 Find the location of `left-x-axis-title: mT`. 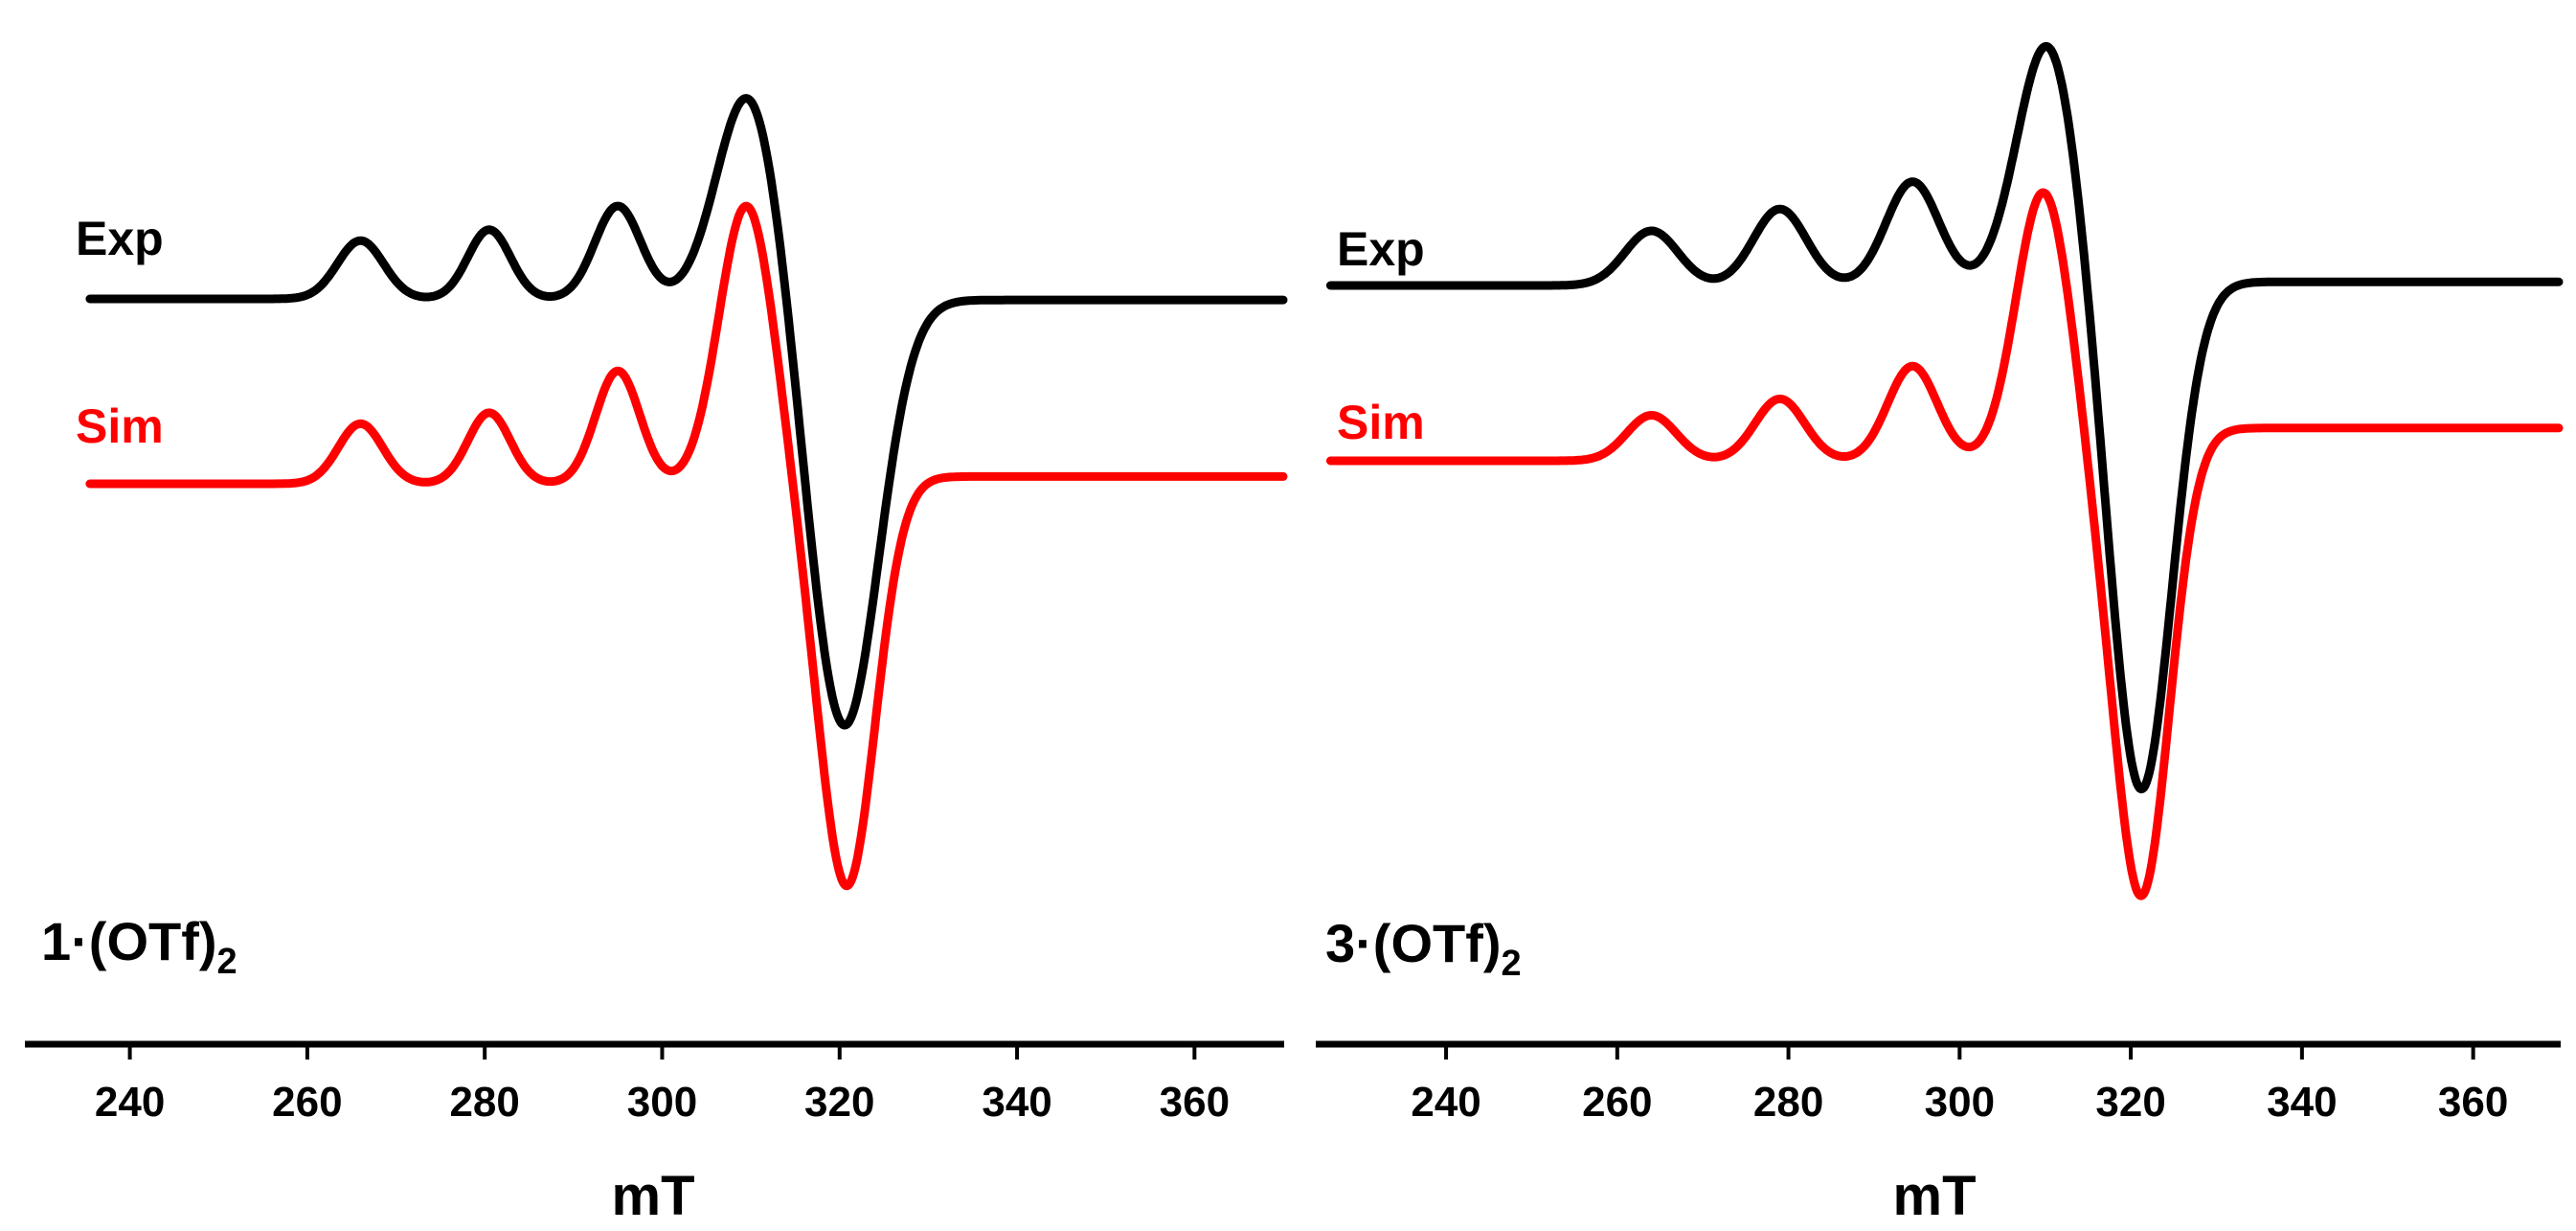

left-x-axis-title: mT is located at coordinates (653, 1196).